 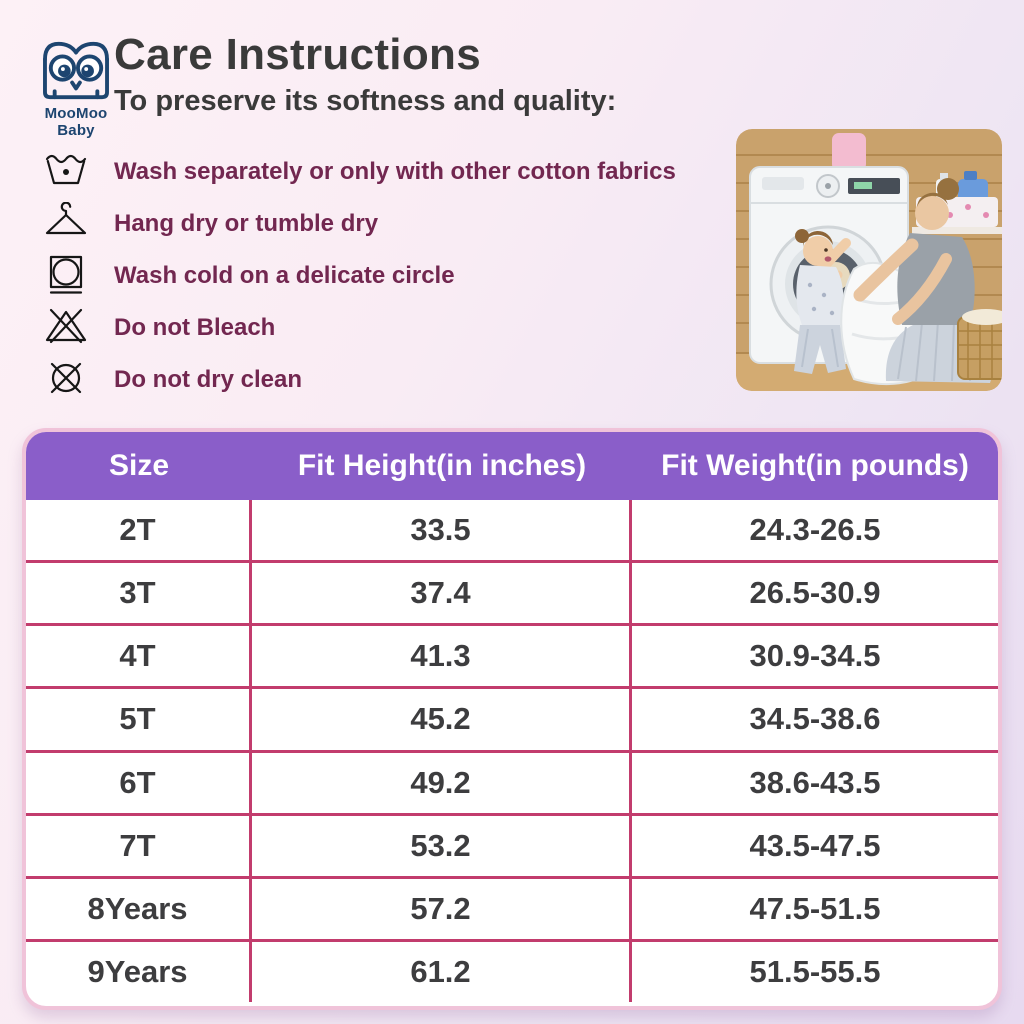 What do you see at coordinates (297, 54) in the screenshot?
I see `page-title: Care Instructions` at bounding box center [297, 54].